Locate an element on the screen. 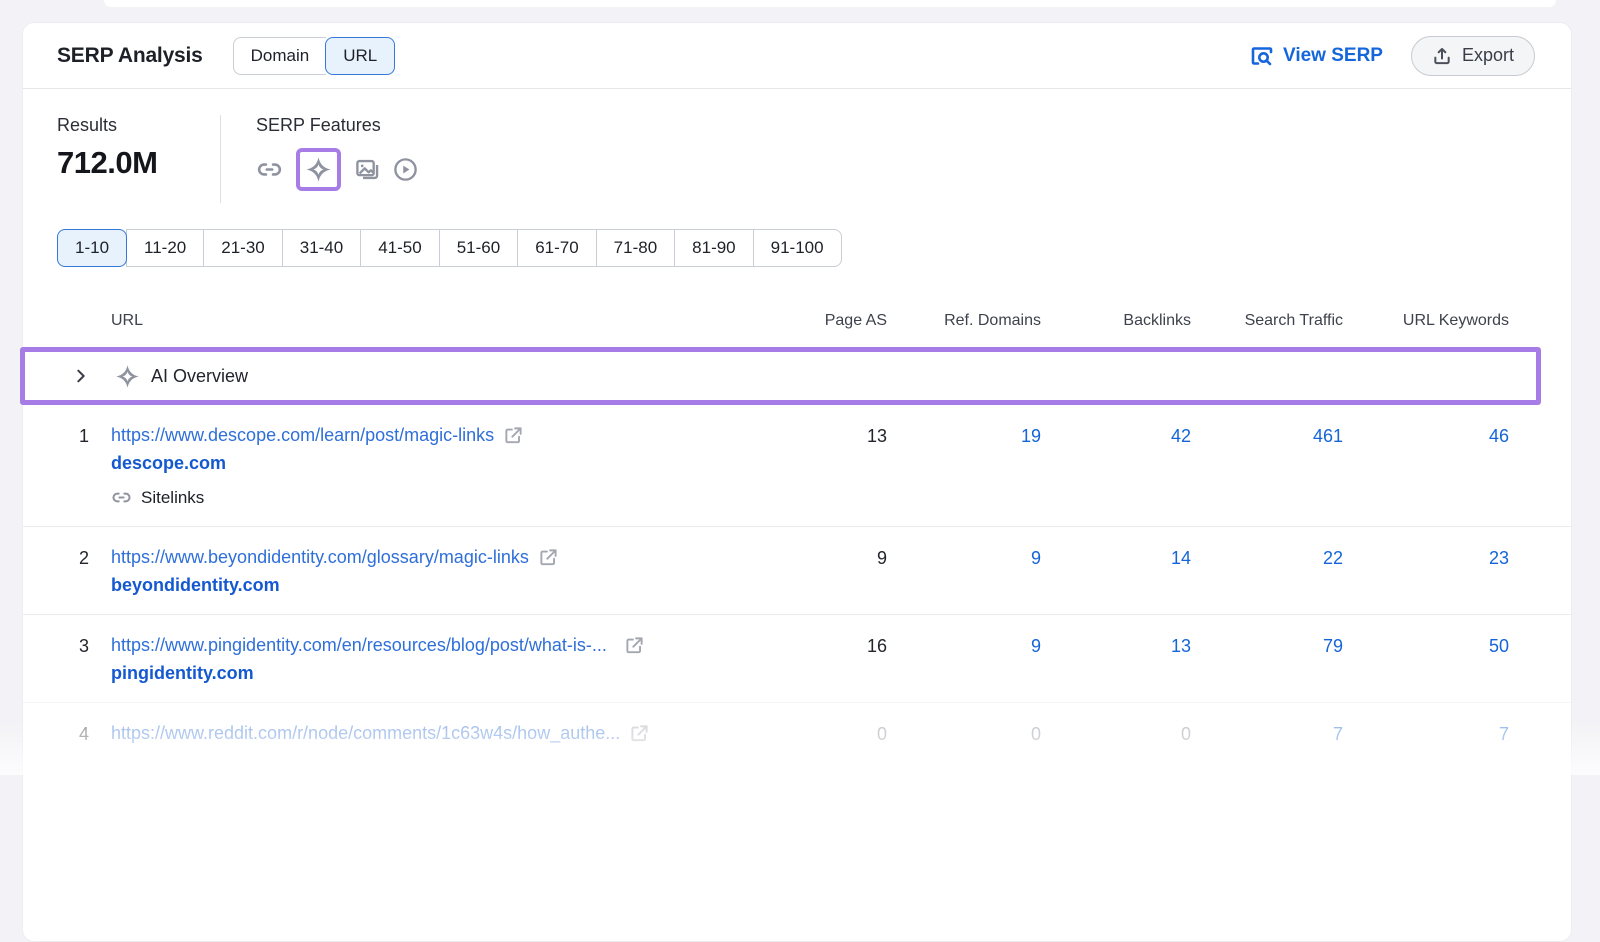 The image size is (1600, 942). view-serp-link: View SERP is located at coordinates (1316, 56).